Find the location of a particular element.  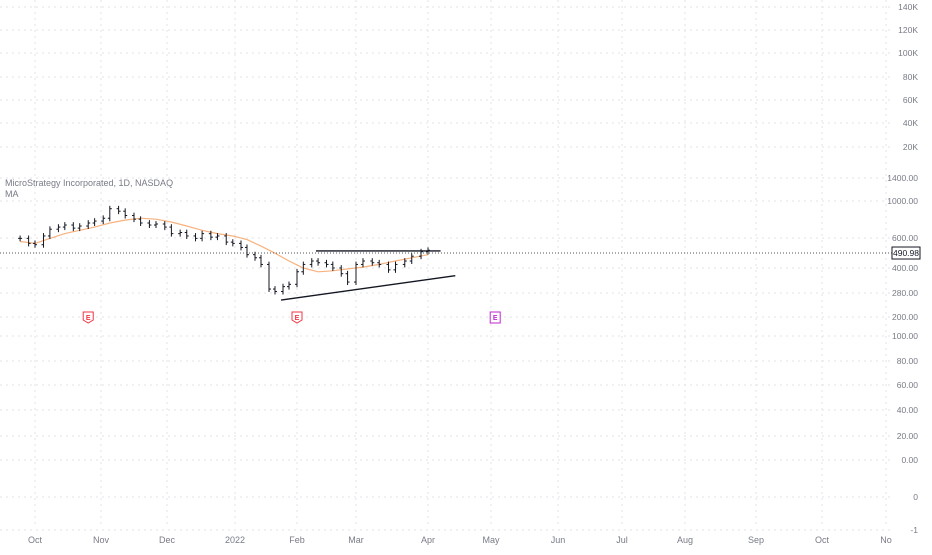

last-price-badge is located at coordinates (906, 253).